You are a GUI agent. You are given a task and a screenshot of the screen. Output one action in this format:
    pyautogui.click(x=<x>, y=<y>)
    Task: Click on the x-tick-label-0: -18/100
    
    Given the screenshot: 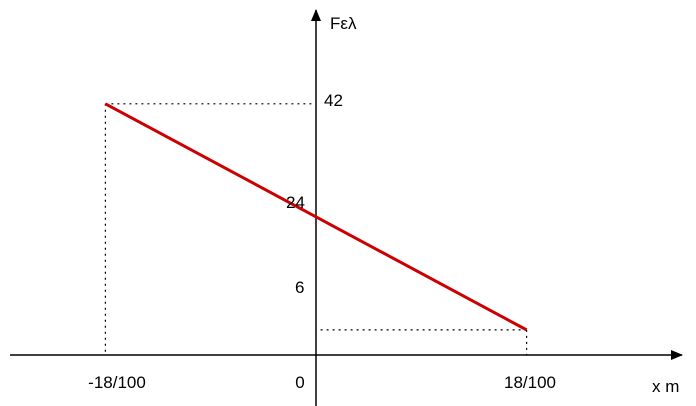 What is the action you would take?
    pyautogui.click(x=117, y=382)
    